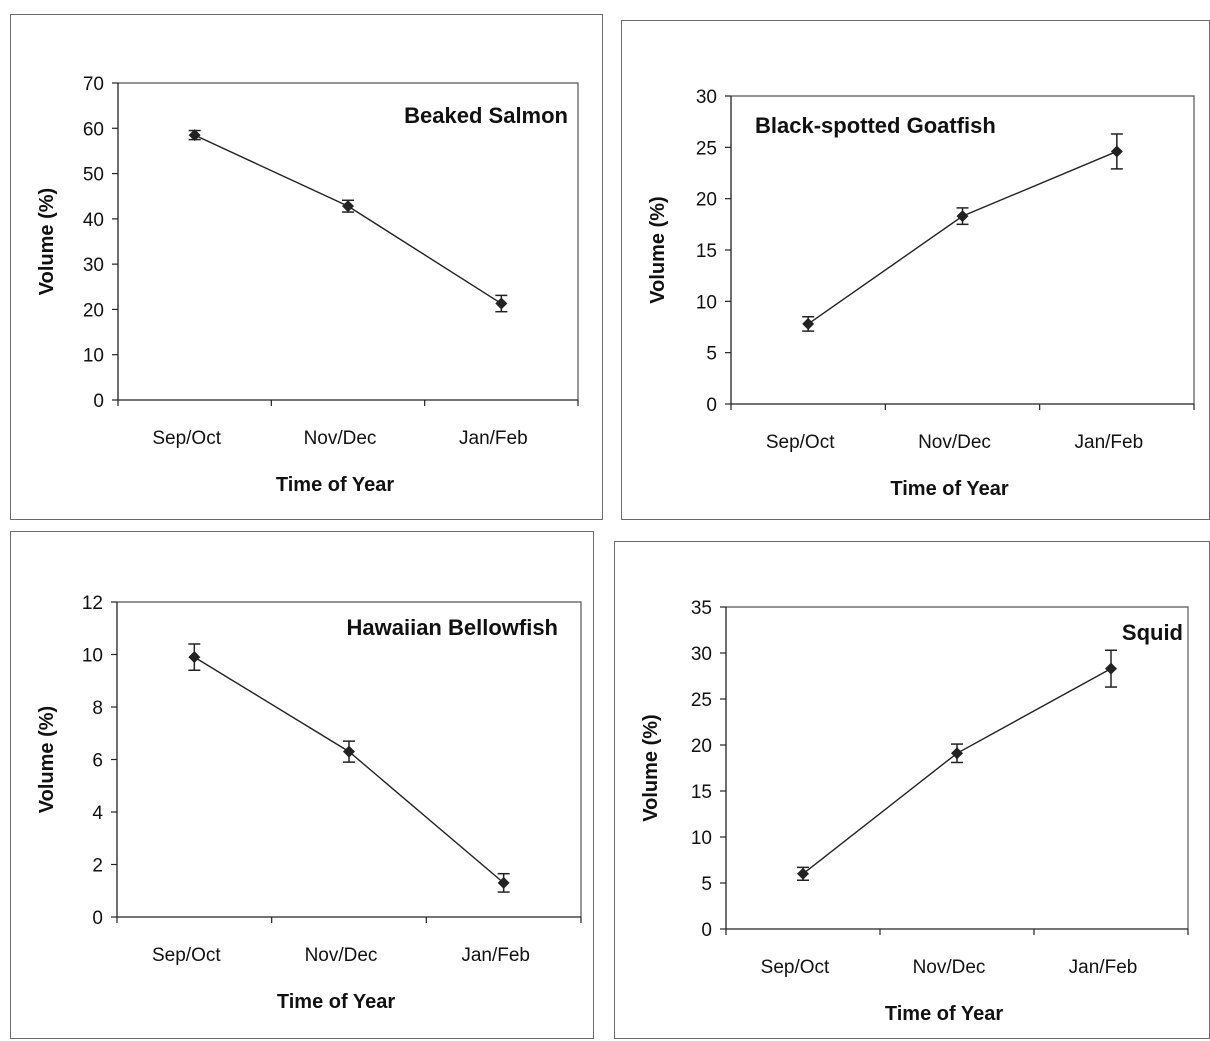 The height and width of the screenshot is (1041, 1210). I want to click on y-tick-label: 40, so click(93, 220).